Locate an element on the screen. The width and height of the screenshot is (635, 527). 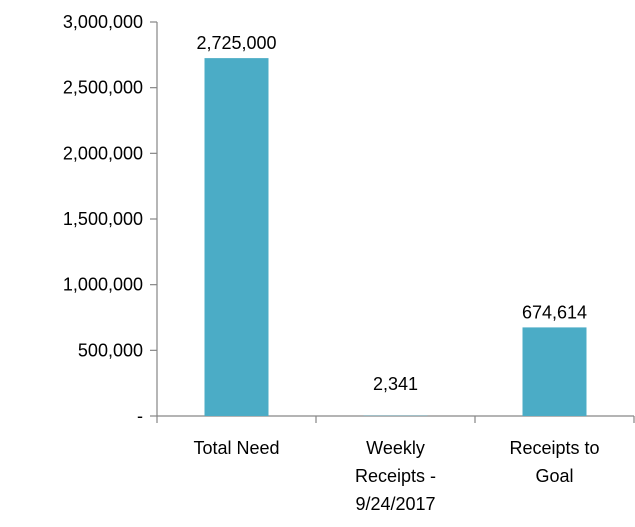
x-category-label: Receipts to is located at coordinates (554, 448).